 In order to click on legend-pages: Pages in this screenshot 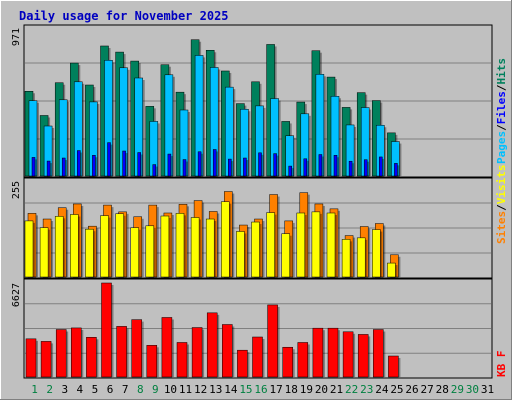, I will do `click(501, 147)`.